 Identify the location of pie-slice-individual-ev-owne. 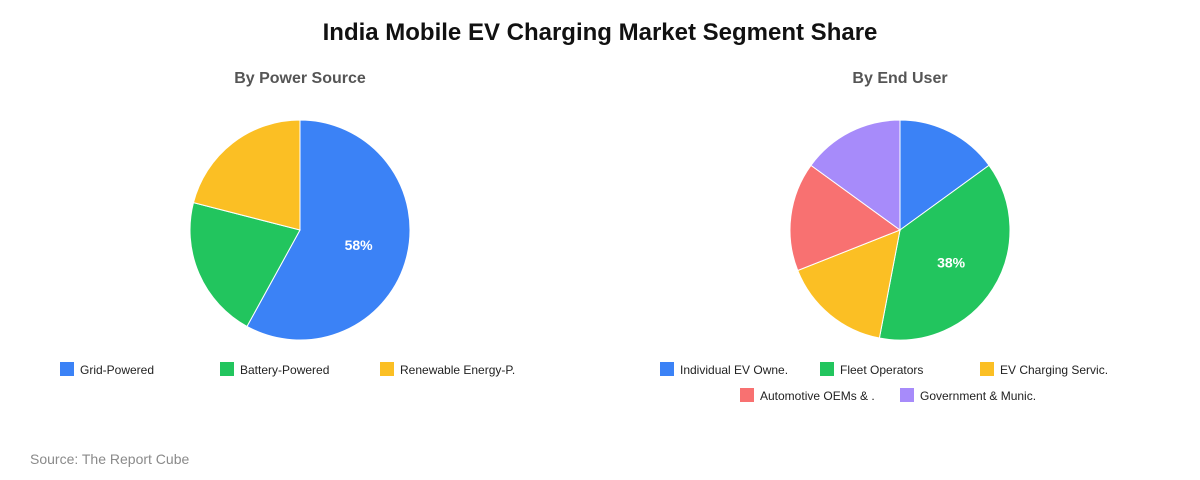
(944, 175).